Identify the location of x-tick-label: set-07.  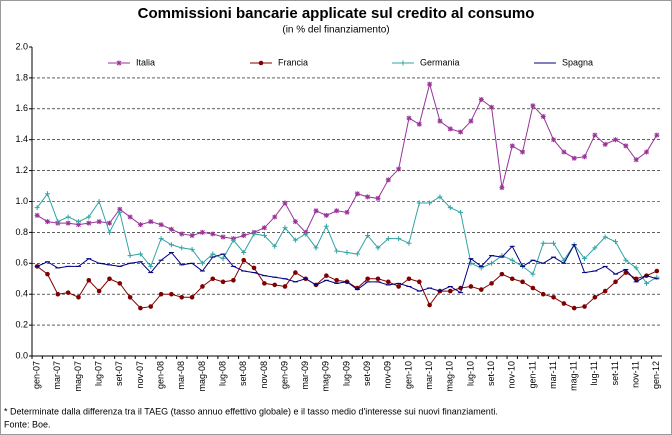
(119, 373).